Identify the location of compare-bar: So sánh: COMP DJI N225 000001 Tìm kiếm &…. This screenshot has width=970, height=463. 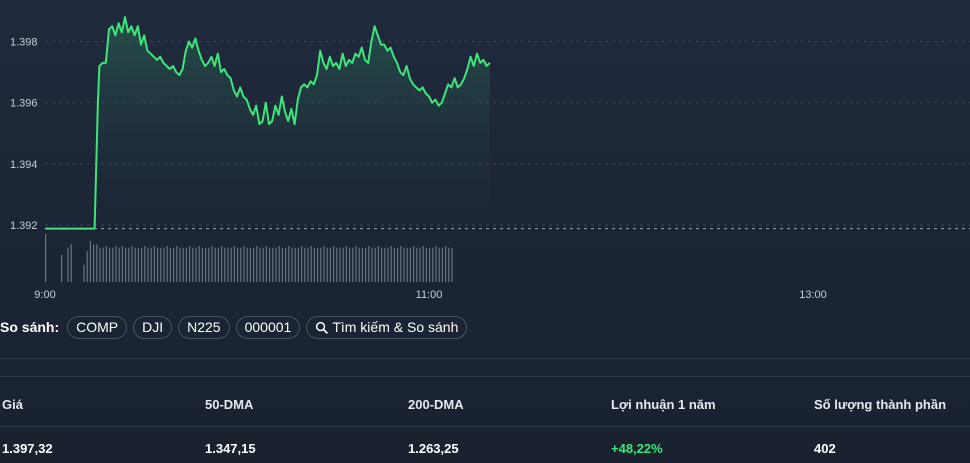
(234, 327).